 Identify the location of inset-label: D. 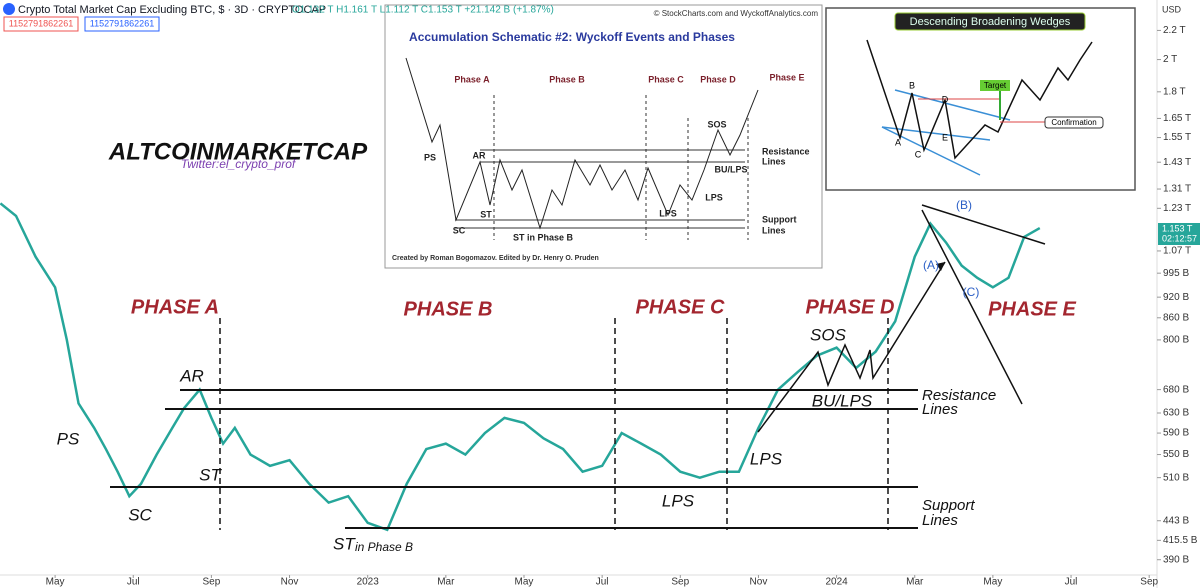
(945, 99).